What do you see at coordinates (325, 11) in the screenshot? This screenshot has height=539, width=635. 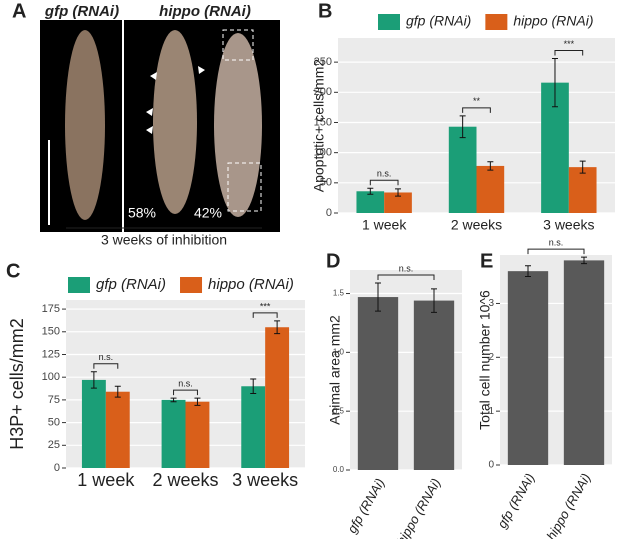 I see `panel-letter: B` at bounding box center [325, 11].